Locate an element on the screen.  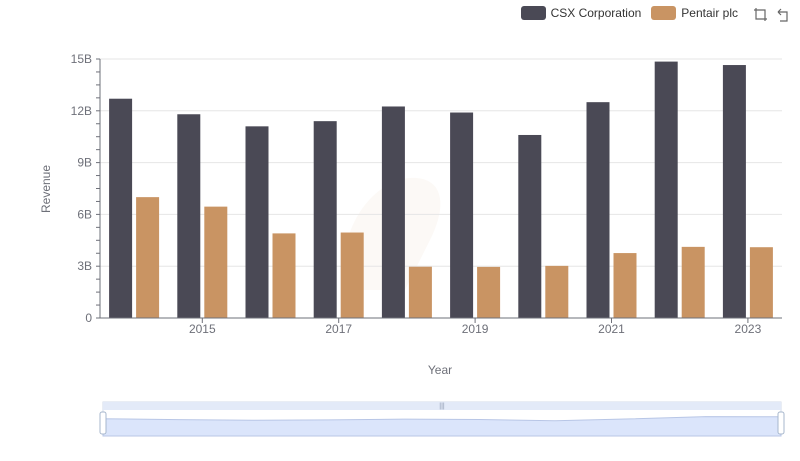
bar-csx-2017 is located at coordinates (325, 219).